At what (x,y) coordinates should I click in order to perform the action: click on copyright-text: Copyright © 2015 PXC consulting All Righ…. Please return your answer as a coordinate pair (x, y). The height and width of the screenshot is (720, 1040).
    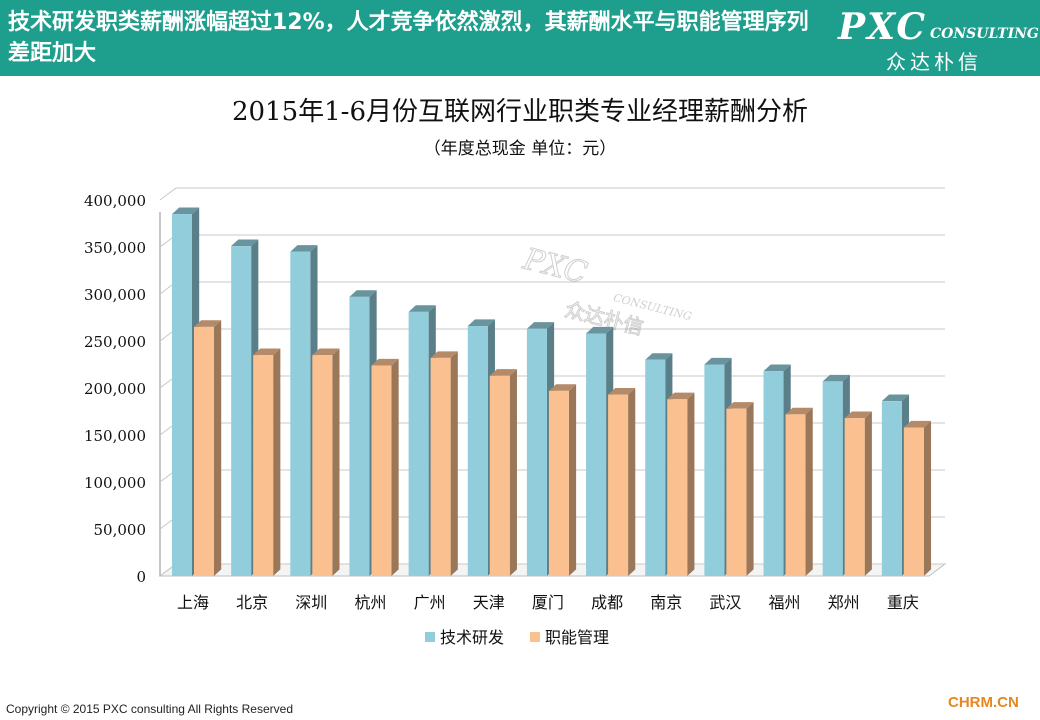
    Looking at the image, I should click on (149, 709).